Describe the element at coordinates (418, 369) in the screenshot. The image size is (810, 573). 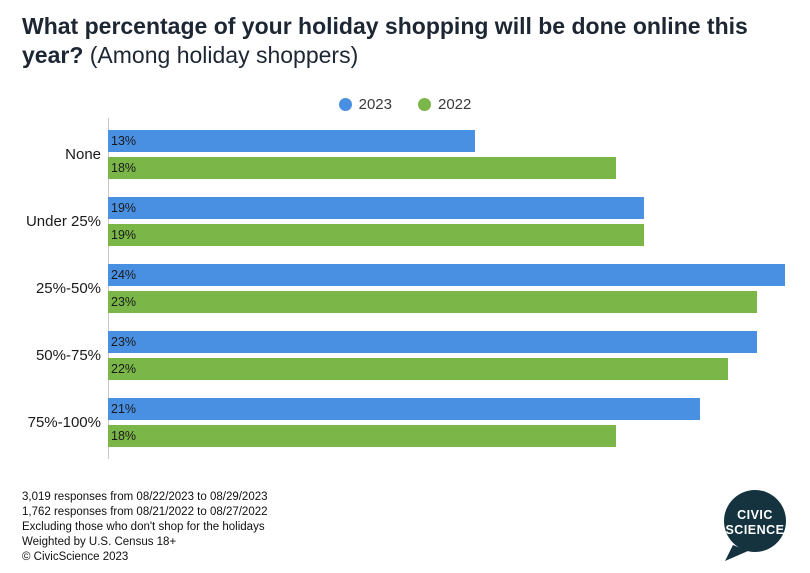
I see `bar-2022: 22%` at that location.